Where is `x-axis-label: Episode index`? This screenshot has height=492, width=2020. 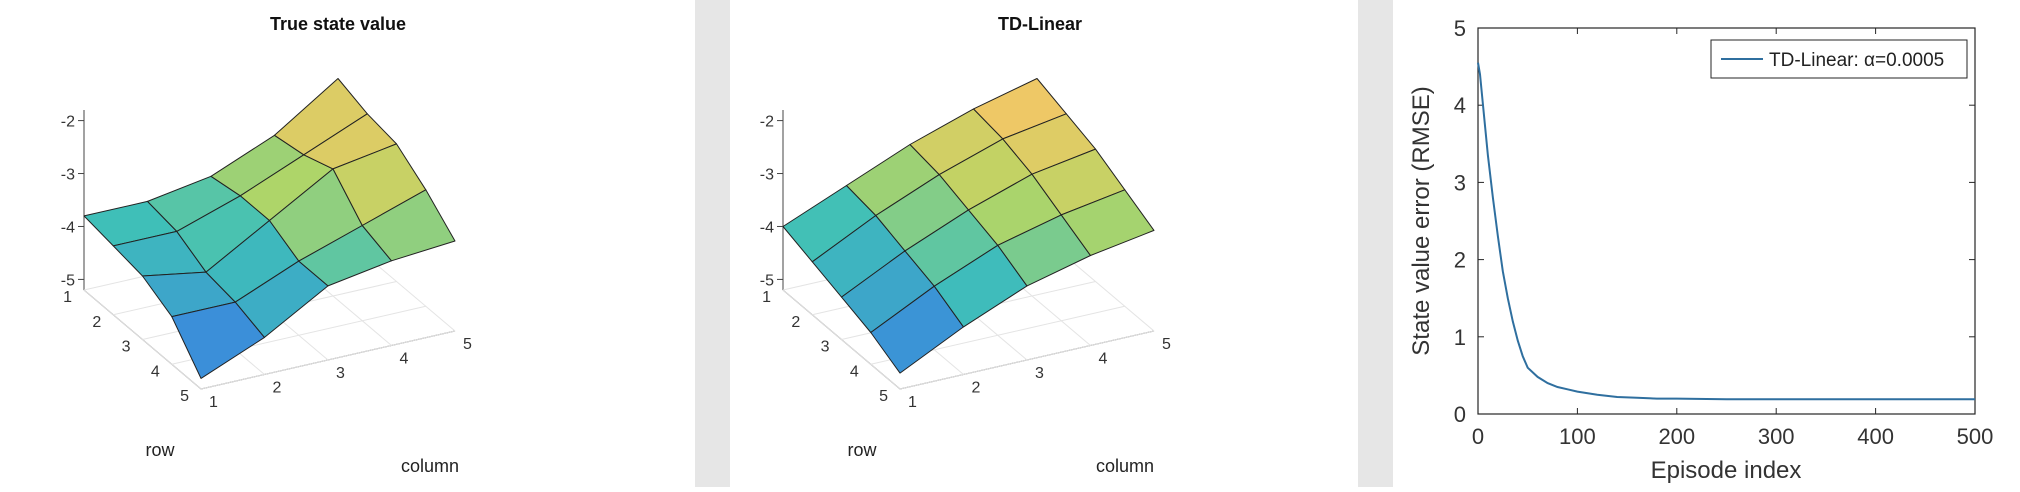
x-axis-label: Episode index is located at coordinates (1726, 470).